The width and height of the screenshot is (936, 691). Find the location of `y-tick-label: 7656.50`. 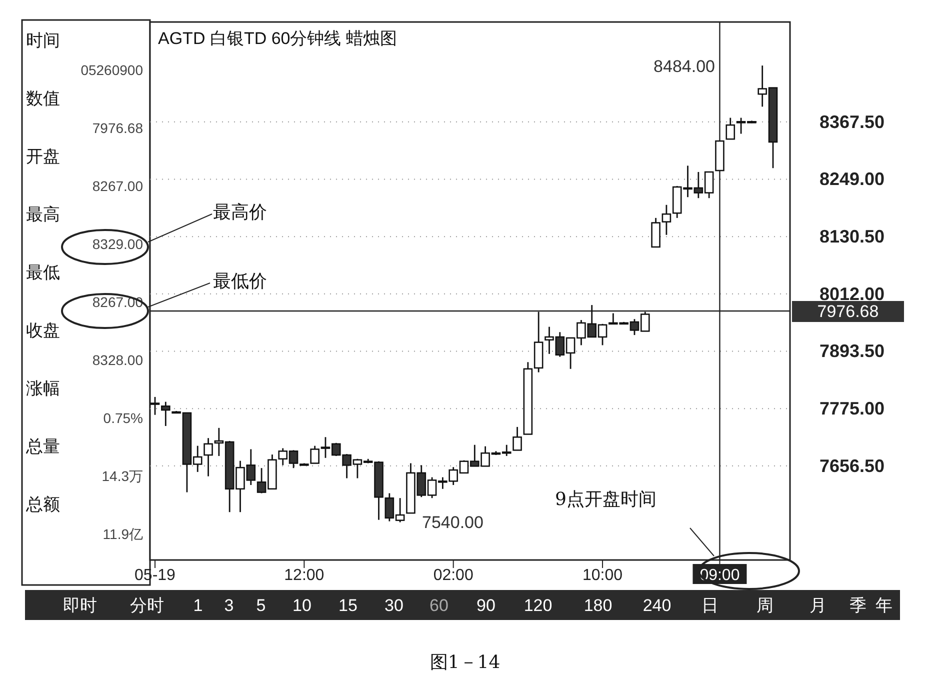

y-tick-label: 7656.50 is located at coordinates (852, 466).